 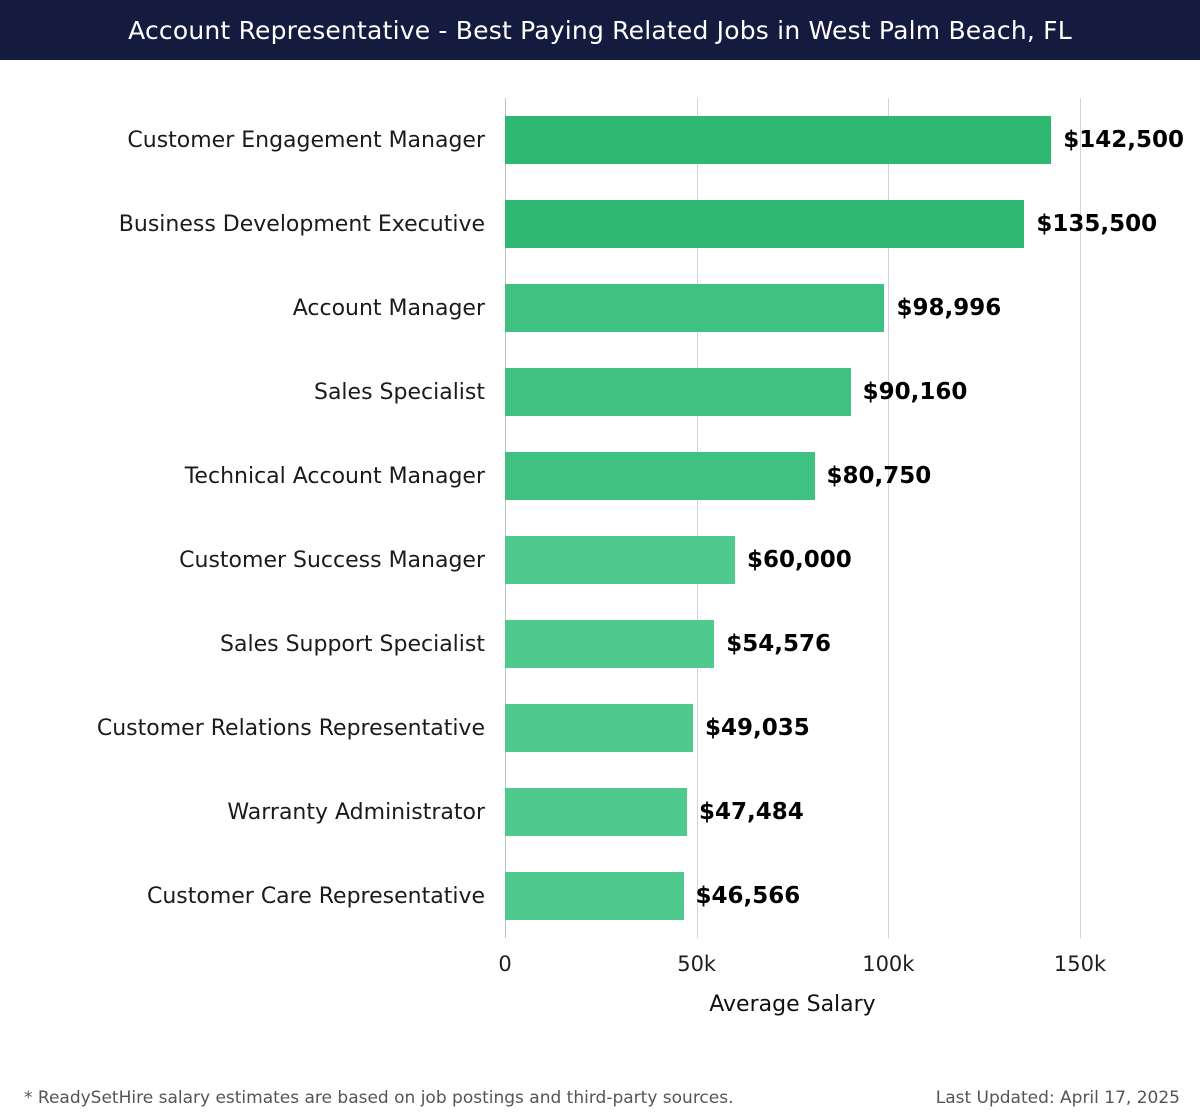 I want to click on chart-row: Customer Care Representative $46,566, so click(x=600, y=896).